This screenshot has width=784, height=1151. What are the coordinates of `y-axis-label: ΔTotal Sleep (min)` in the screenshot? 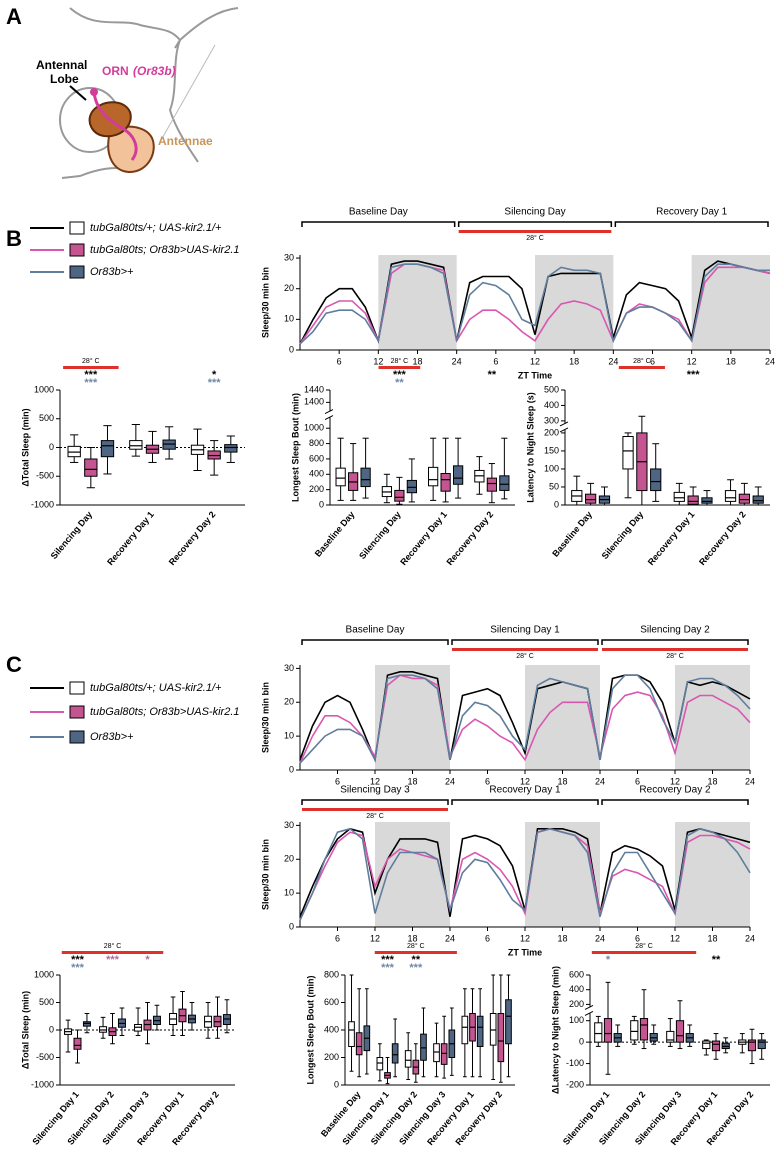 It's located at (25, 447).